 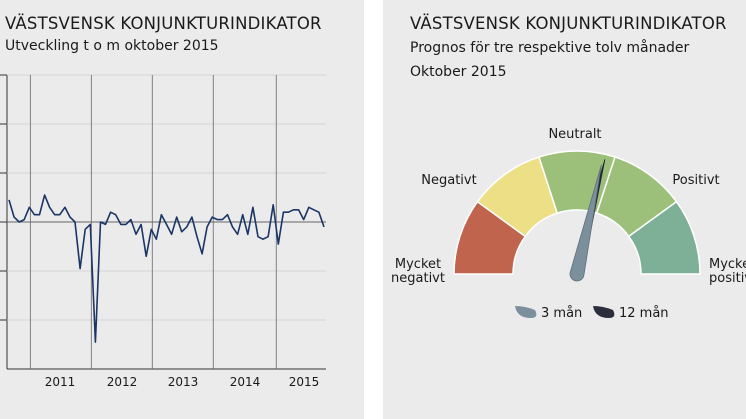 What do you see at coordinates (664, 237) in the screenshot?
I see `gauge-segment` at bounding box center [664, 237].